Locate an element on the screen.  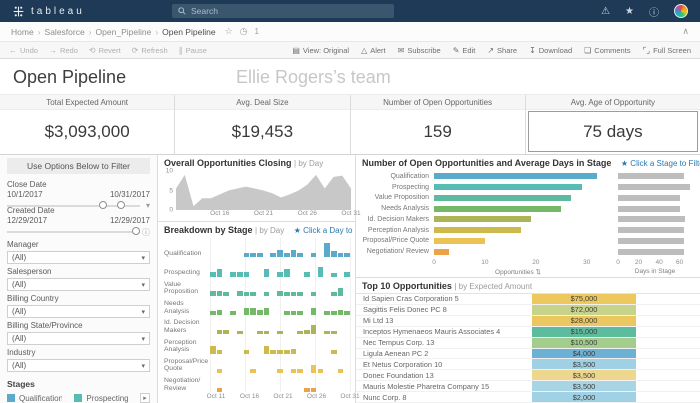
toolbar-button-undo: ← Undo is located at coordinates (23, 50).